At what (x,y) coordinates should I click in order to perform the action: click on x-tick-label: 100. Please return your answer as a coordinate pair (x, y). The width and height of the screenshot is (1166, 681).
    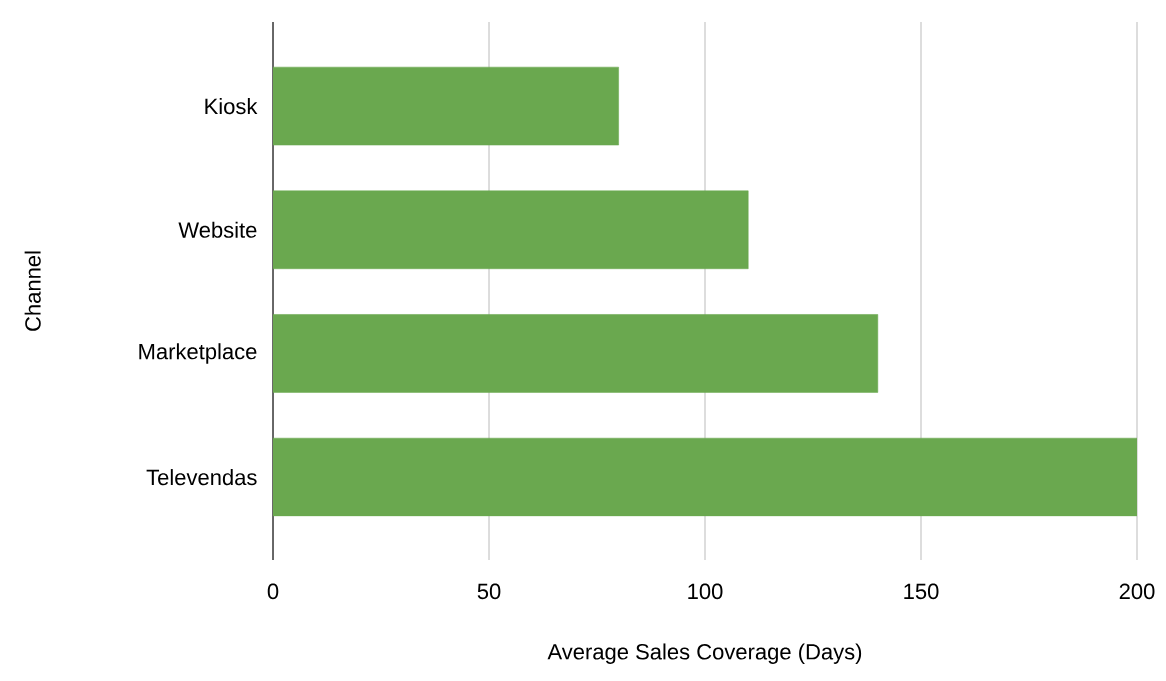
    Looking at the image, I should click on (705, 591).